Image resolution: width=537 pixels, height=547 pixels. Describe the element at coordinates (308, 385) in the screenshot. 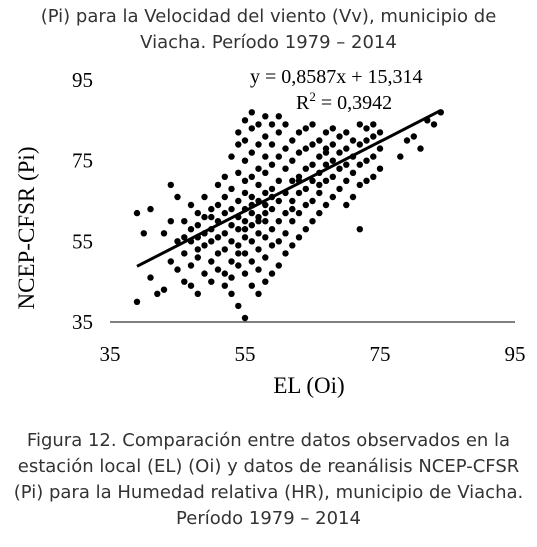

I see `x-axis-label: EL (Oi)` at that location.